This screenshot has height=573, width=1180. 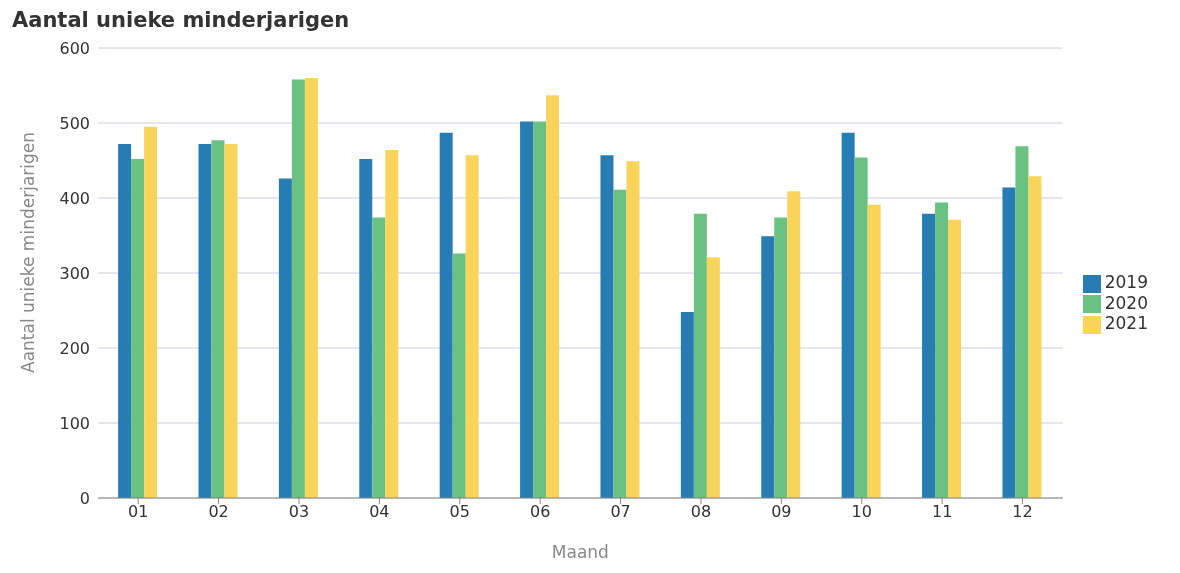 I want to click on chart-title: Aantal unieke minderjarigen, so click(x=181, y=21).